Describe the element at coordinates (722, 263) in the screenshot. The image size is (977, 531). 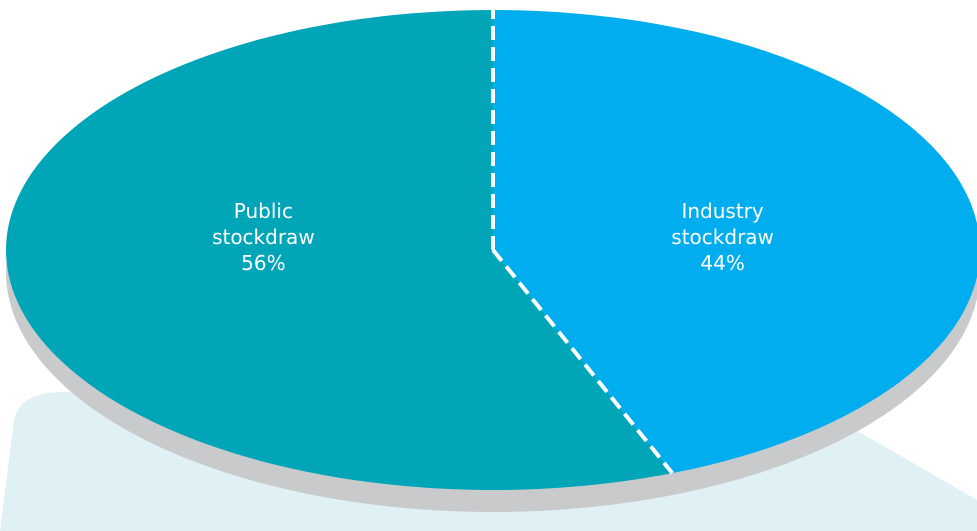
I see `slice-value-label: 44%` at that location.